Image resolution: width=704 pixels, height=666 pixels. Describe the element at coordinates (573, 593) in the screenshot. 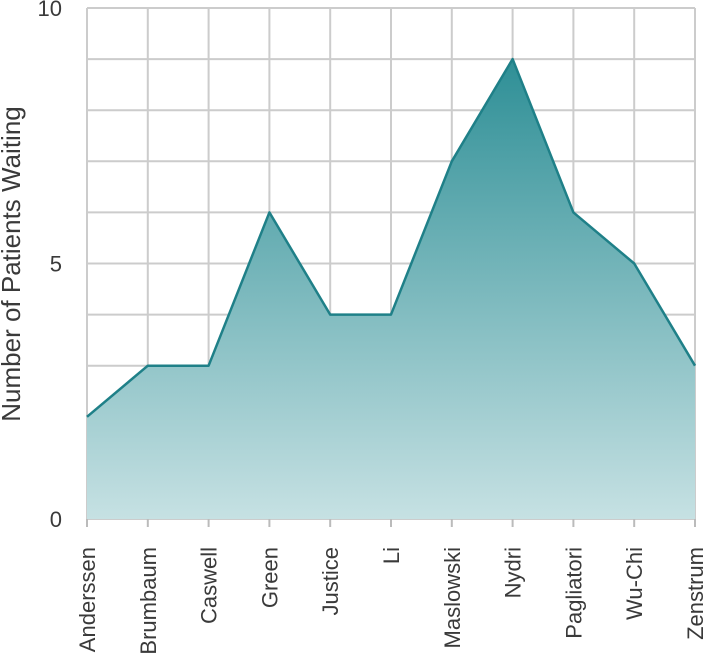

I see `x-tick-label: Pagliatori` at that location.